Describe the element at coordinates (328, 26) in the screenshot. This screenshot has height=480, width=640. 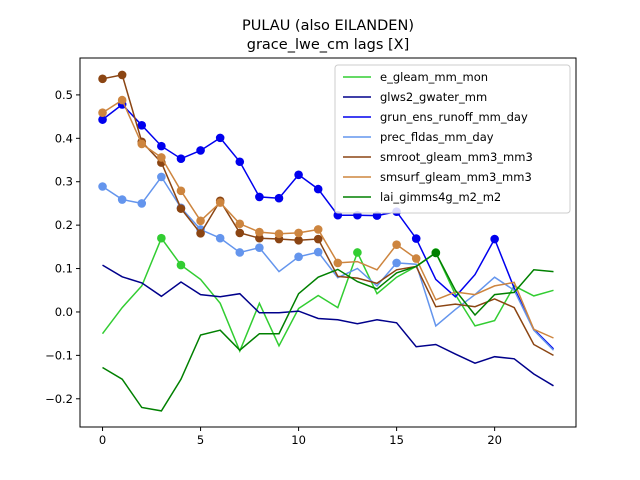
I see `chart-title: PULAU (also EILANDEN)` at that location.